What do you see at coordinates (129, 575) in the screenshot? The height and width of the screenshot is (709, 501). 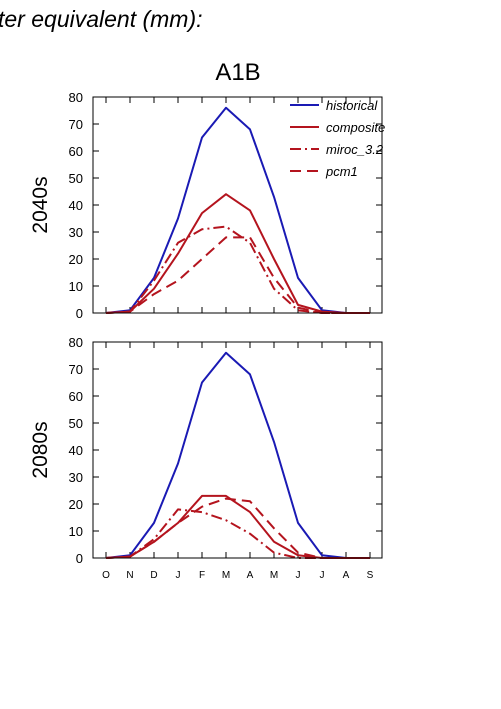 I see `x-tick-label: N` at bounding box center [129, 575].